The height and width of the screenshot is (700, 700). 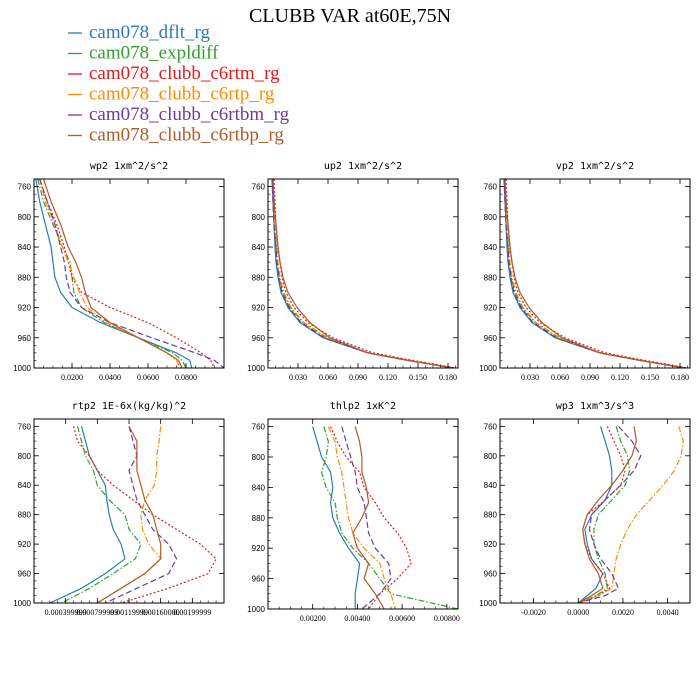 What do you see at coordinates (313, 618) in the screenshot?
I see `xtick-label-4-0: 0.00200` at bounding box center [313, 618].